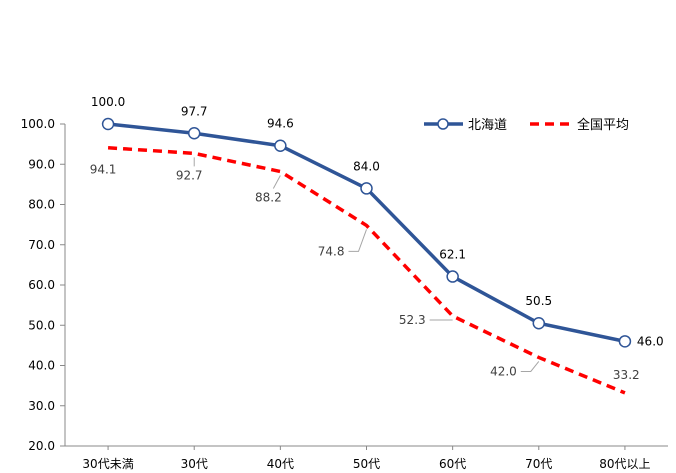 The height and width of the screenshot is (473, 676). Describe the element at coordinates (41, 205) in the screenshot. I see `y-tick-label: 80.0` at that location.